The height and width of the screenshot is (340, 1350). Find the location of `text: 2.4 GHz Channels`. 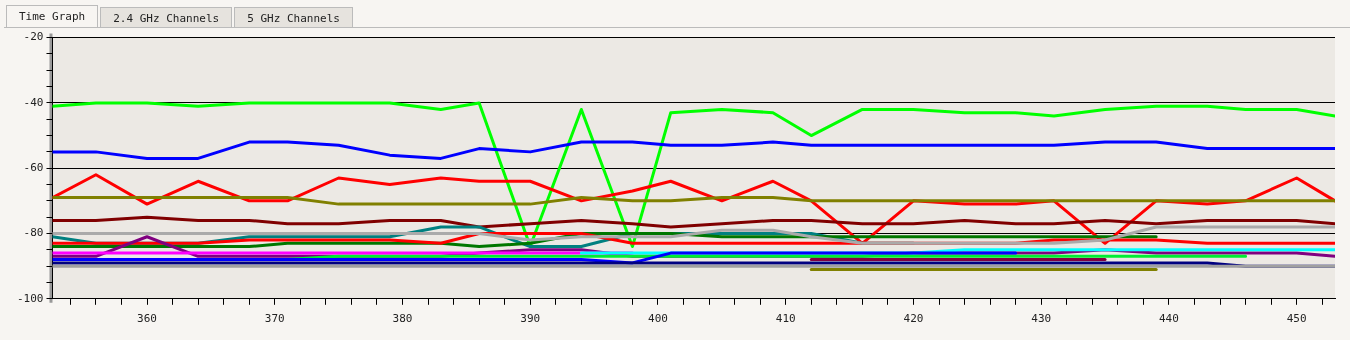

text: 2.4 GHz Channels is located at coordinates (166, 17).